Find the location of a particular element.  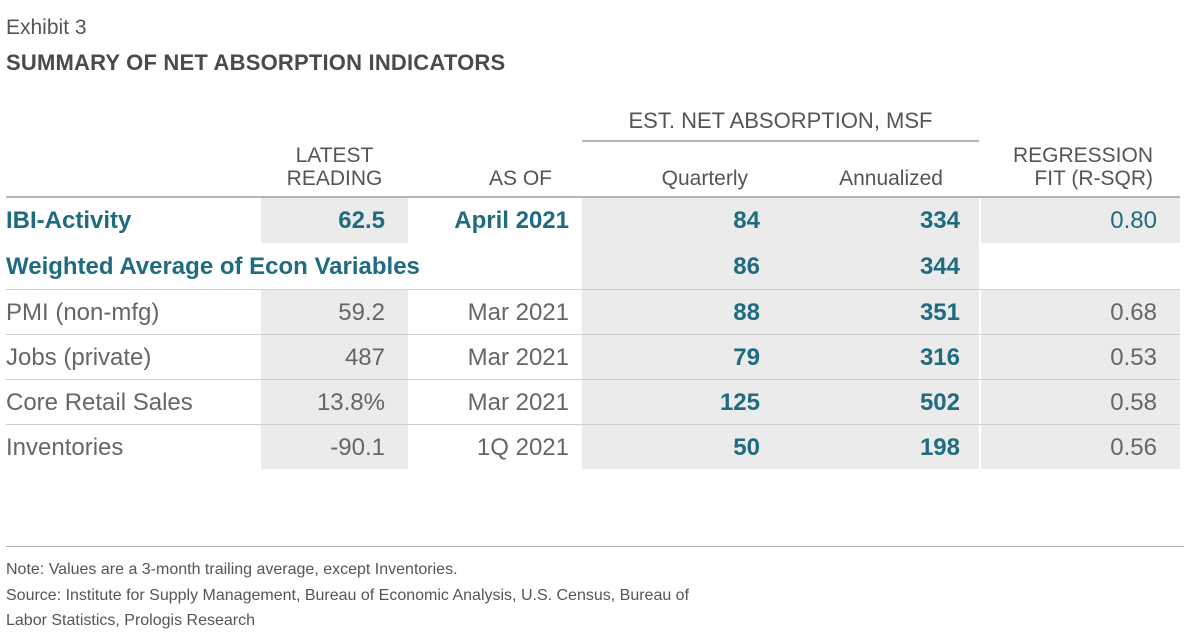

latest-reading: 59.2 is located at coordinates (361, 312).